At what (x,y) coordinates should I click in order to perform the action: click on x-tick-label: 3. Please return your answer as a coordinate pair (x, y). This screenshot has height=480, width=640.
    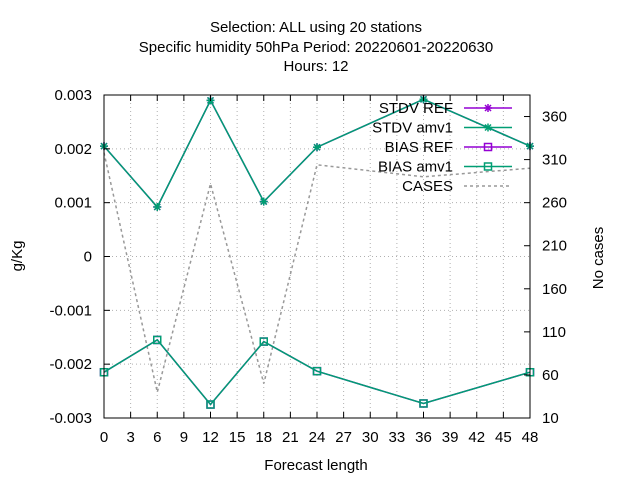
    Looking at the image, I should click on (130, 437).